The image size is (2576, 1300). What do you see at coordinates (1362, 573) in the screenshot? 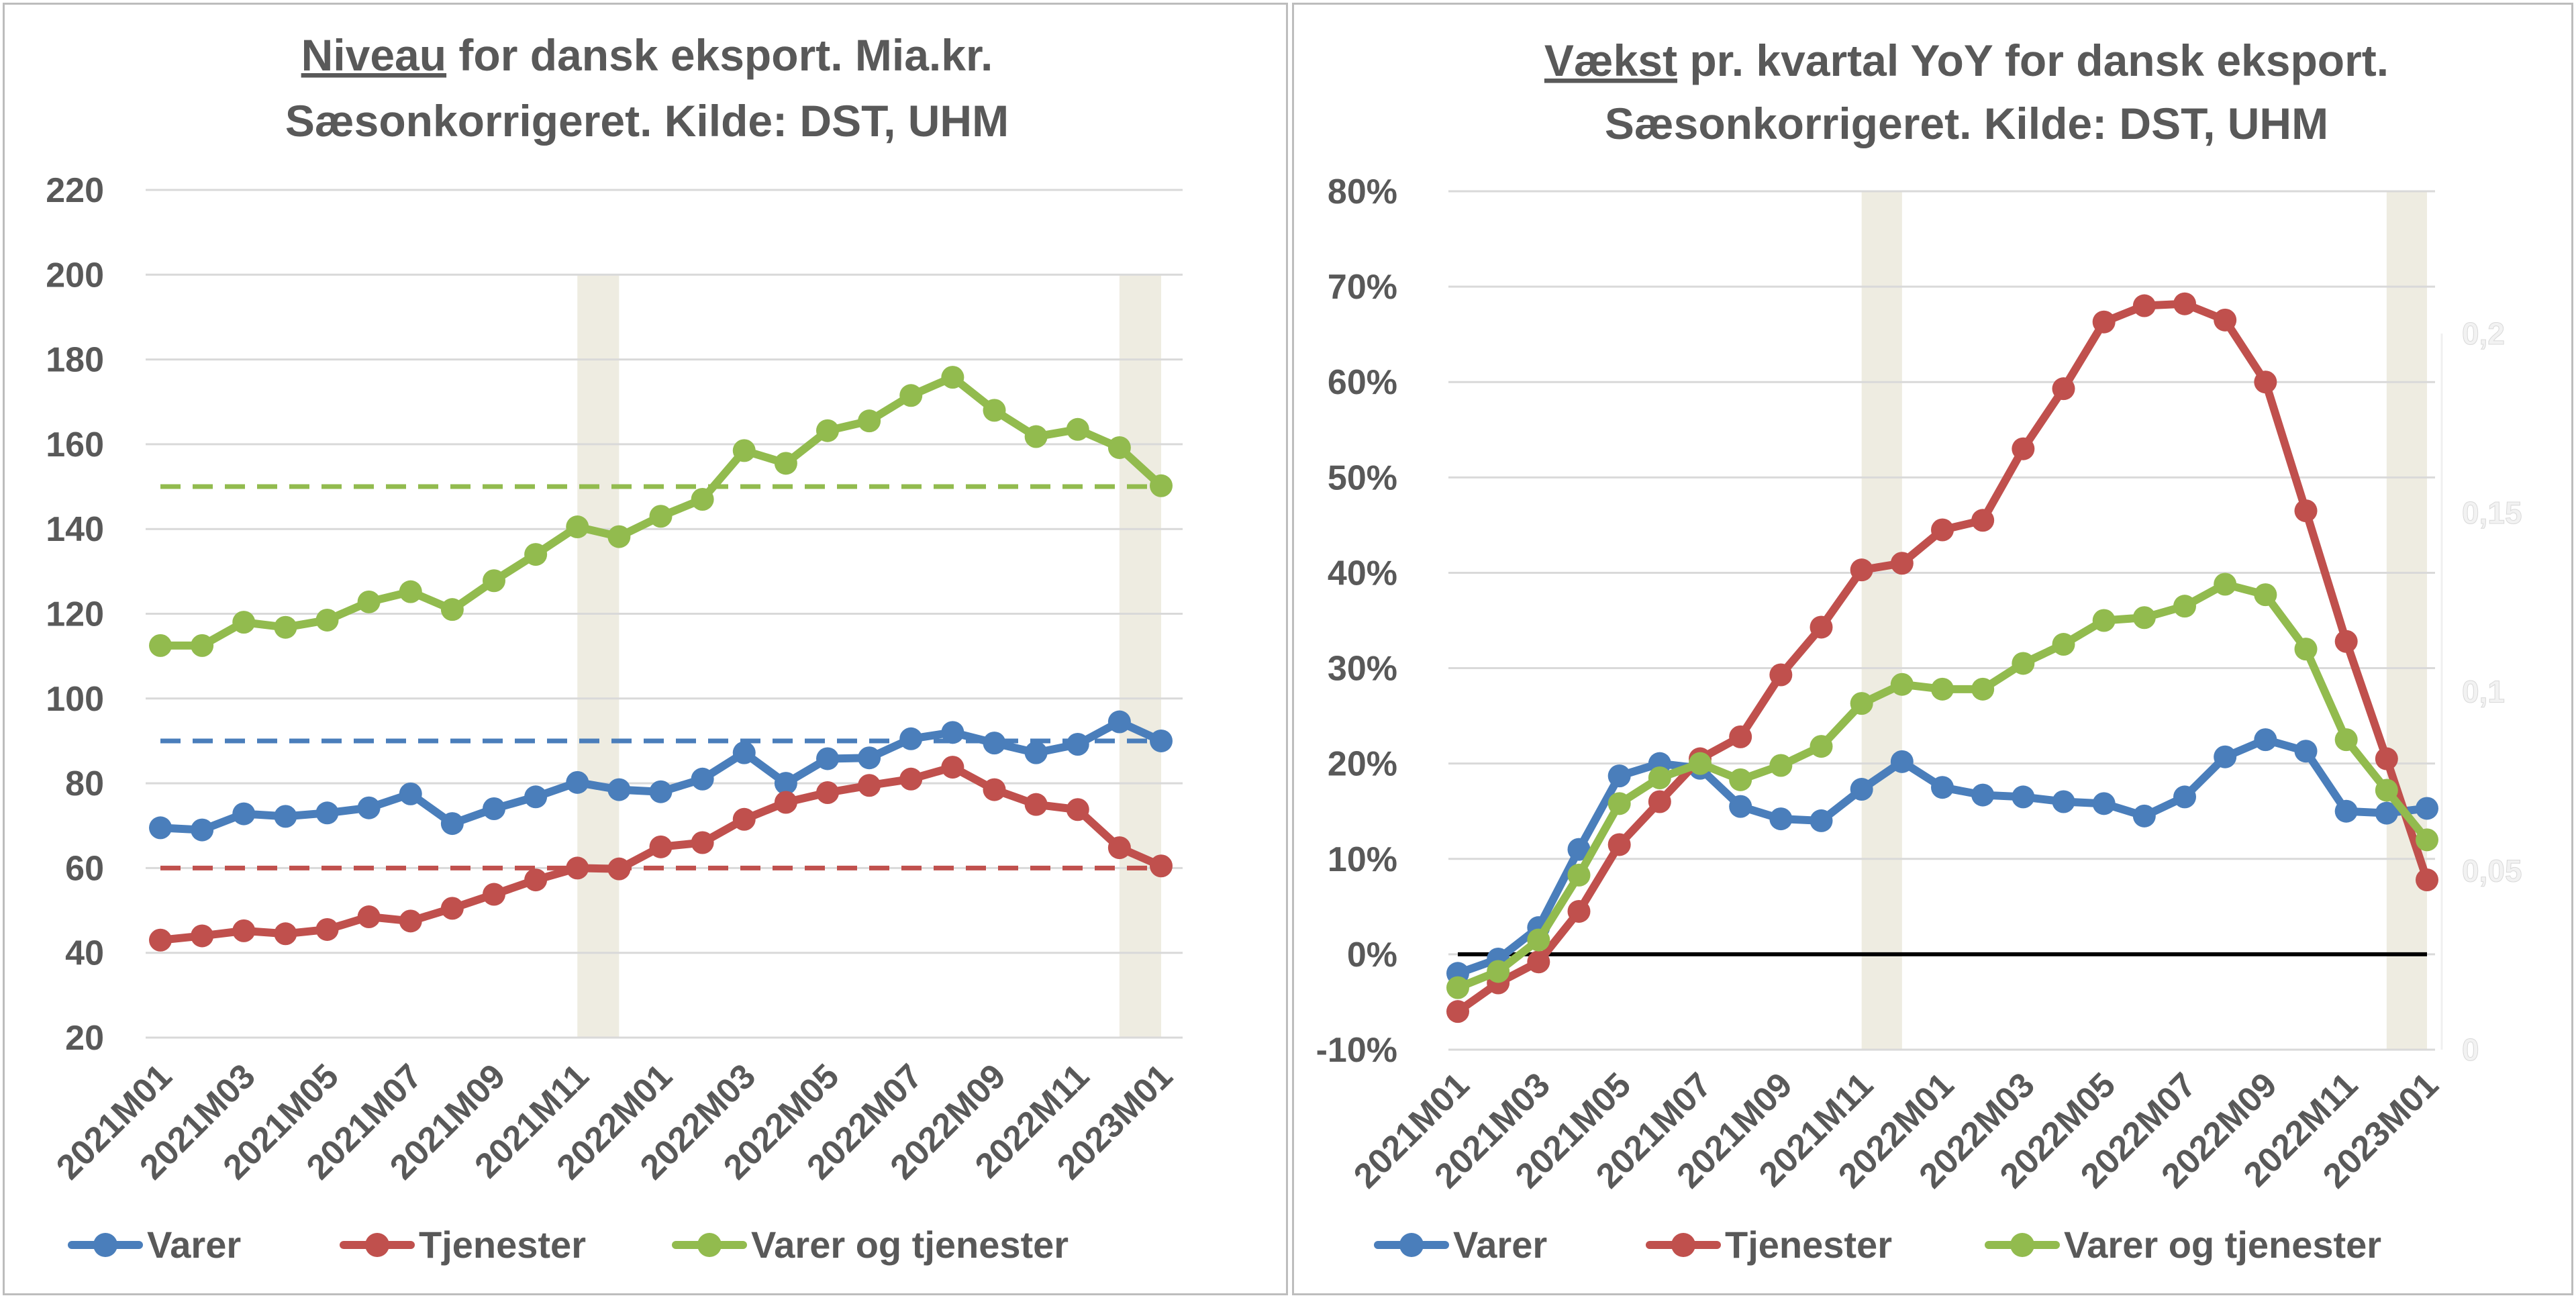
I see `y-tick-label: 40%` at bounding box center [1362, 573].